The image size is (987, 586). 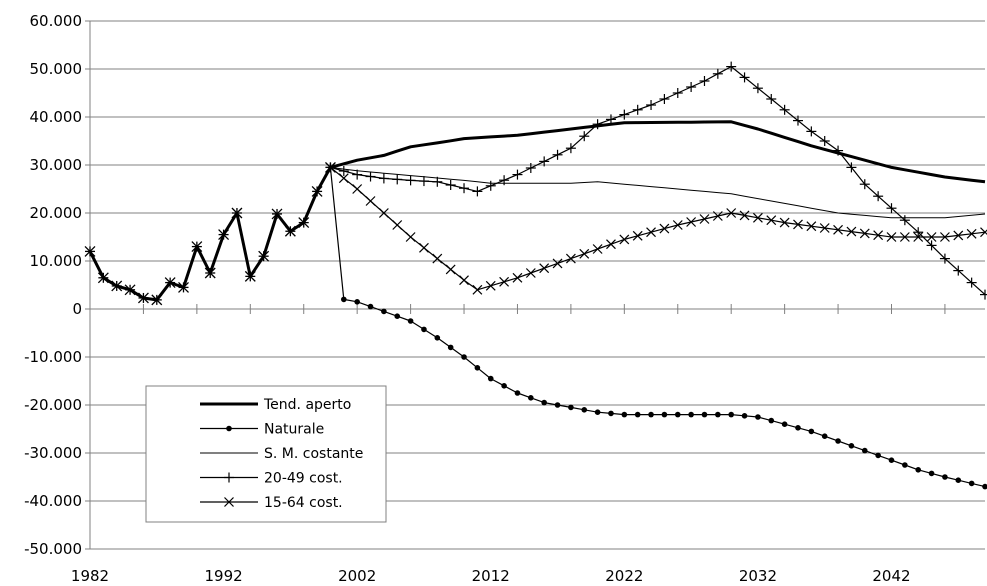 I want to click on series-historical, so click(x=210, y=233).